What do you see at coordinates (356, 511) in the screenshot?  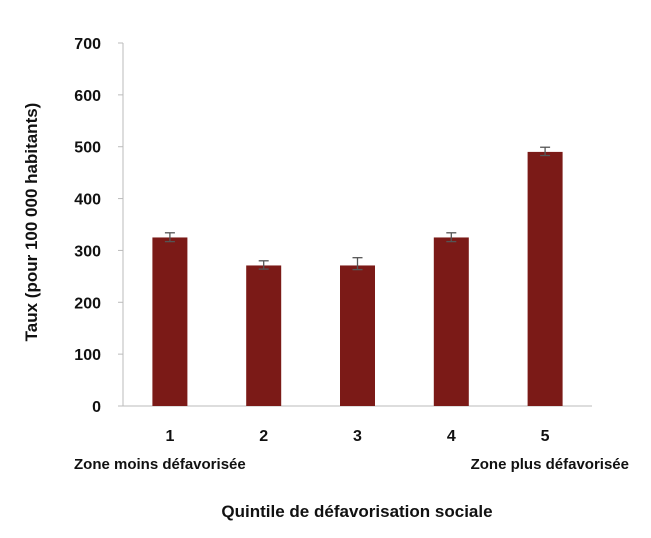 I see `x-axis-title: Quintile de défavorisation sociale` at bounding box center [356, 511].